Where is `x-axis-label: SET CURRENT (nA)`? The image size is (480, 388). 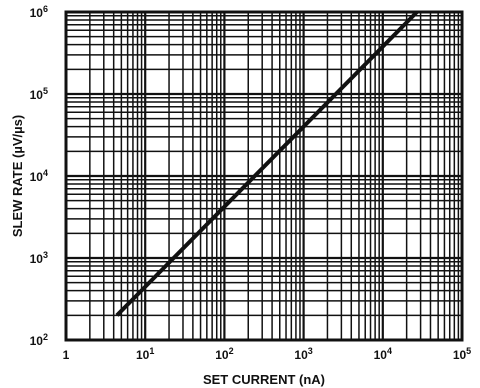 x-axis-label: SET CURRENT (nA) is located at coordinates (264, 379).